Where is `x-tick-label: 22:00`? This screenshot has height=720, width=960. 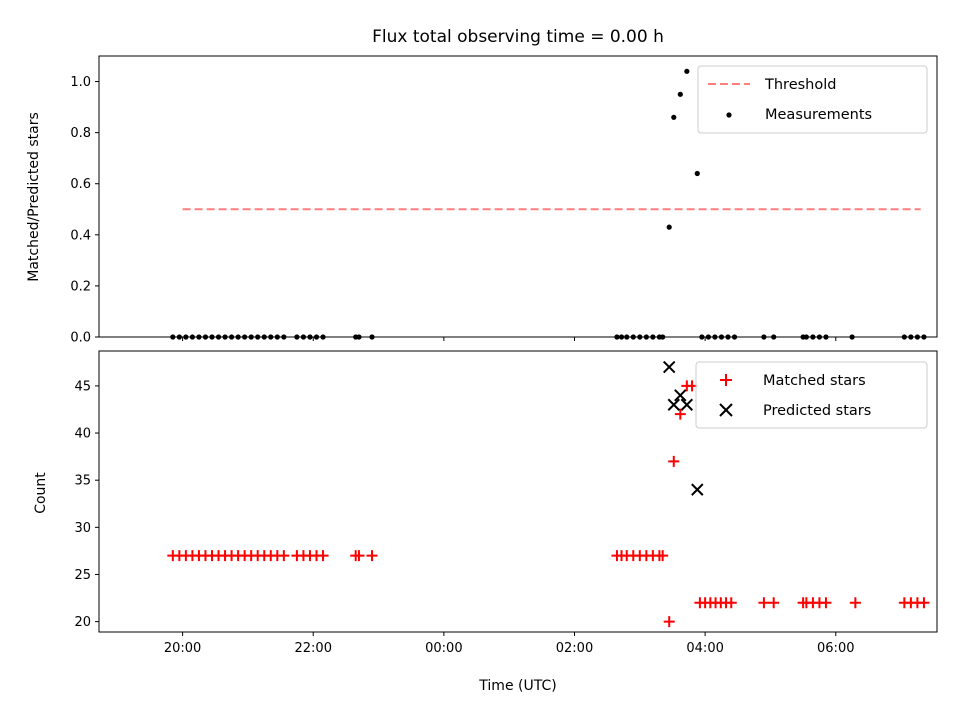
x-tick-label: 22:00 is located at coordinates (313, 648).